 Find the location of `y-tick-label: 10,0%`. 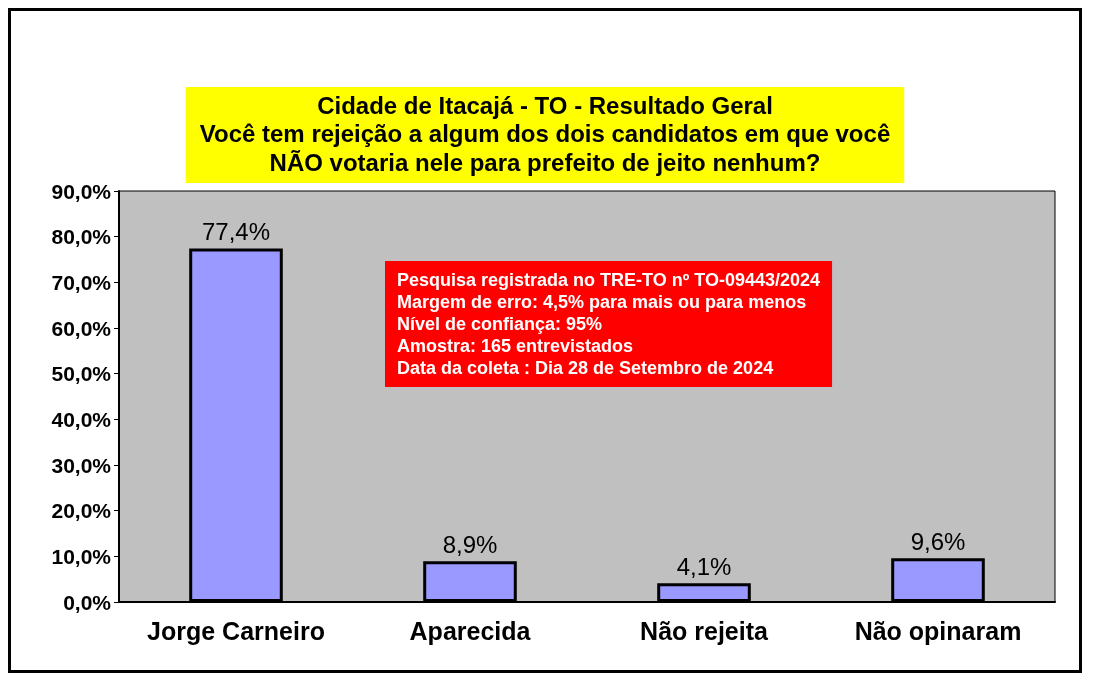

y-tick-label: 10,0% is located at coordinates (81, 556).